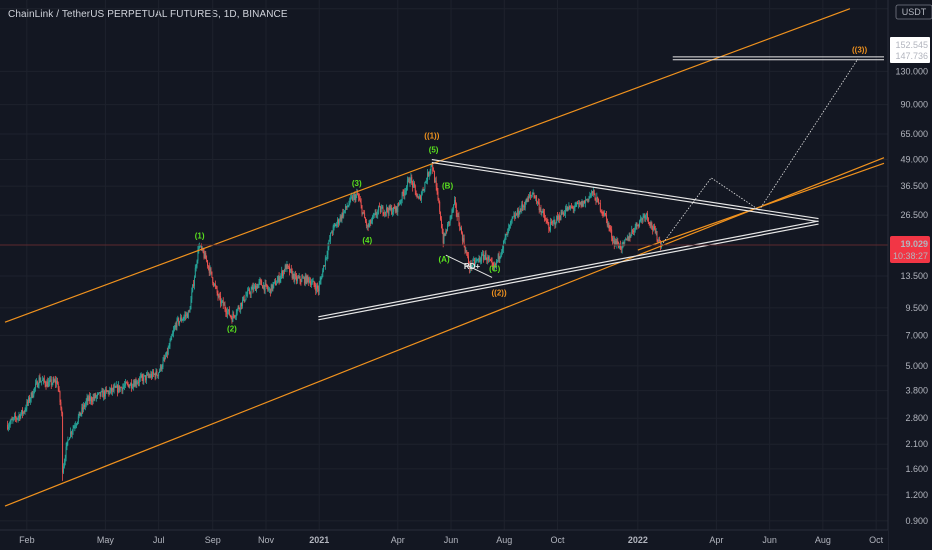  I want to click on wave-label: (1), so click(200, 235).